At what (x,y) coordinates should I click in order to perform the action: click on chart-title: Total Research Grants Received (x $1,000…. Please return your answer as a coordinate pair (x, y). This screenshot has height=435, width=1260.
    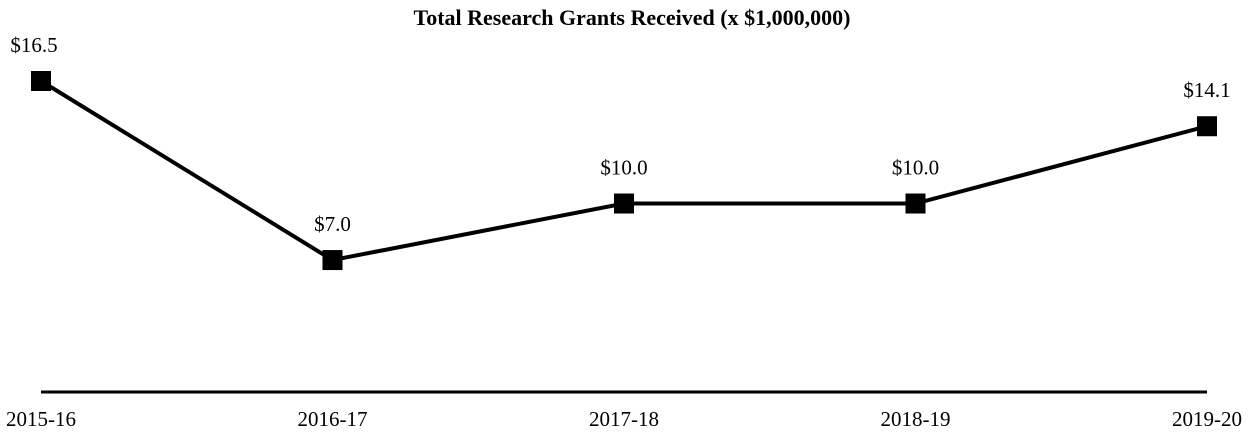
    Looking at the image, I should click on (632, 17).